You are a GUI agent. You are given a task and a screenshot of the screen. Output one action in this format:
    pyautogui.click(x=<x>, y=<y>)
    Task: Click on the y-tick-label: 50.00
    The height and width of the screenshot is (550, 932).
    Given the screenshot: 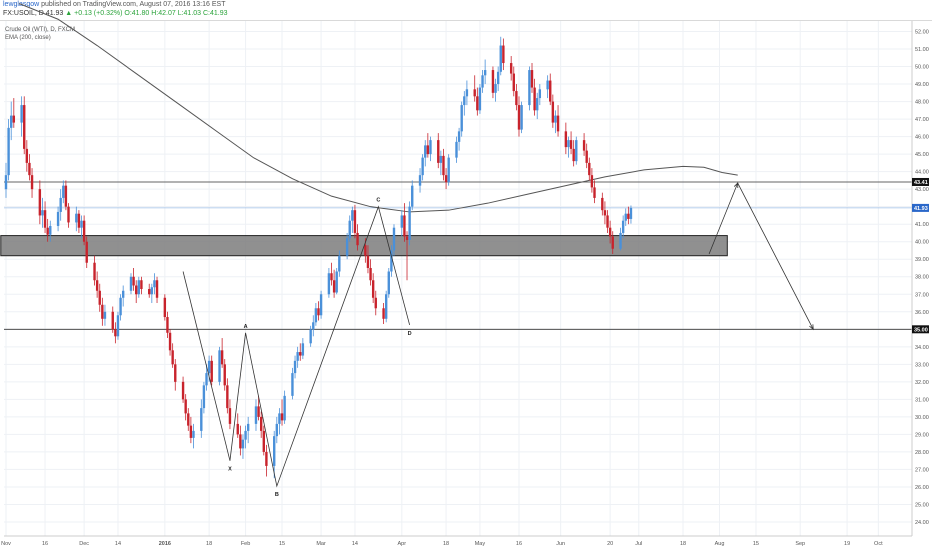 What is the action you would take?
    pyautogui.click(x=922, y=68)
    